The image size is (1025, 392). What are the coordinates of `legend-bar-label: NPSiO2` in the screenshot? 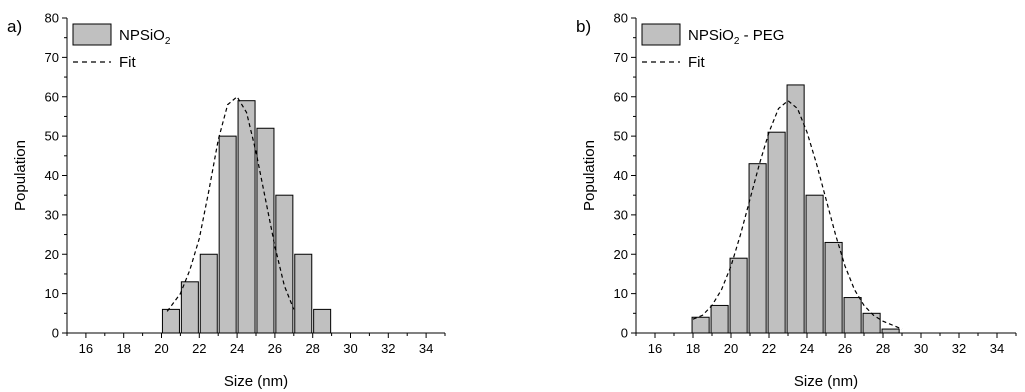 It's located at (145, 37).